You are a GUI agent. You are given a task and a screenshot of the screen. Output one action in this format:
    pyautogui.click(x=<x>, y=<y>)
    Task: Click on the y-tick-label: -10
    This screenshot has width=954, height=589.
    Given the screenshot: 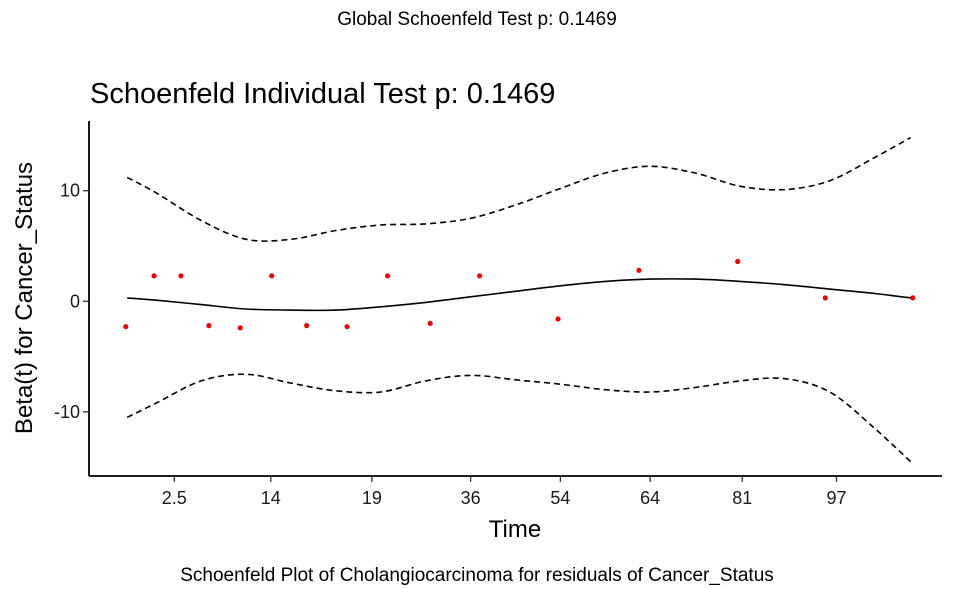 What is the action you would take?
    pyautogui.click(x=67, y=412)
    